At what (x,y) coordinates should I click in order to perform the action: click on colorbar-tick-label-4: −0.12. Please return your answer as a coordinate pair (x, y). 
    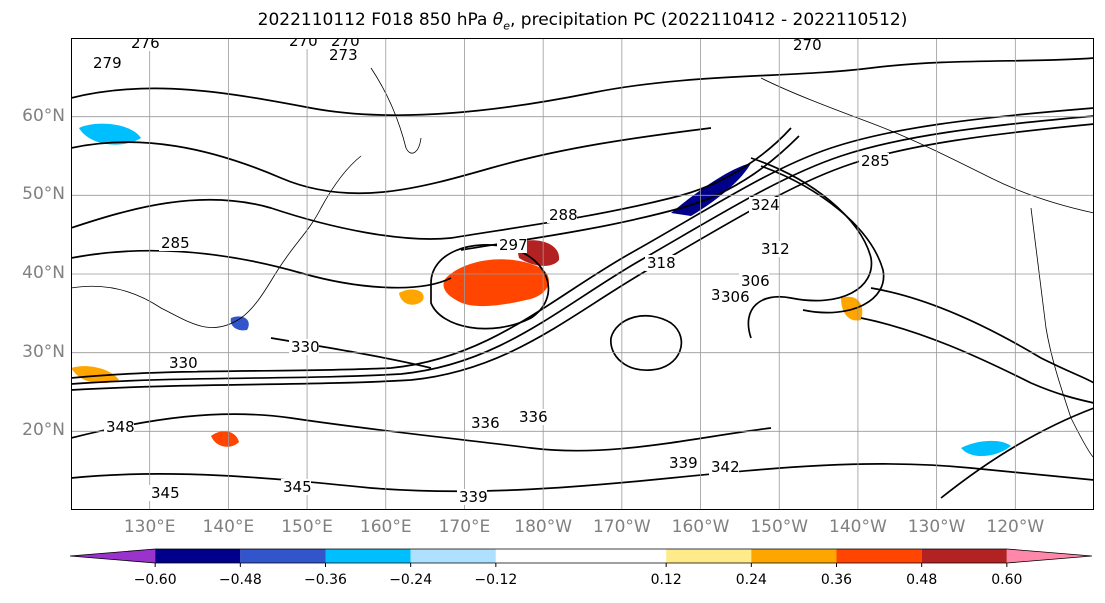
    Looking at the image, I should click on (496, 580).